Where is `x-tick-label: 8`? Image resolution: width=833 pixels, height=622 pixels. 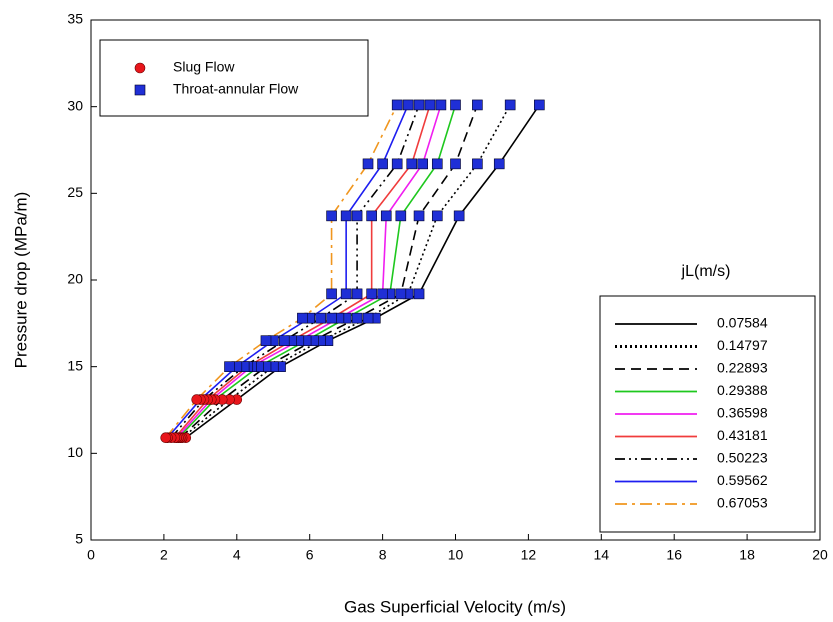 x-tick-label: 8 is located at coordinates (383, 555).